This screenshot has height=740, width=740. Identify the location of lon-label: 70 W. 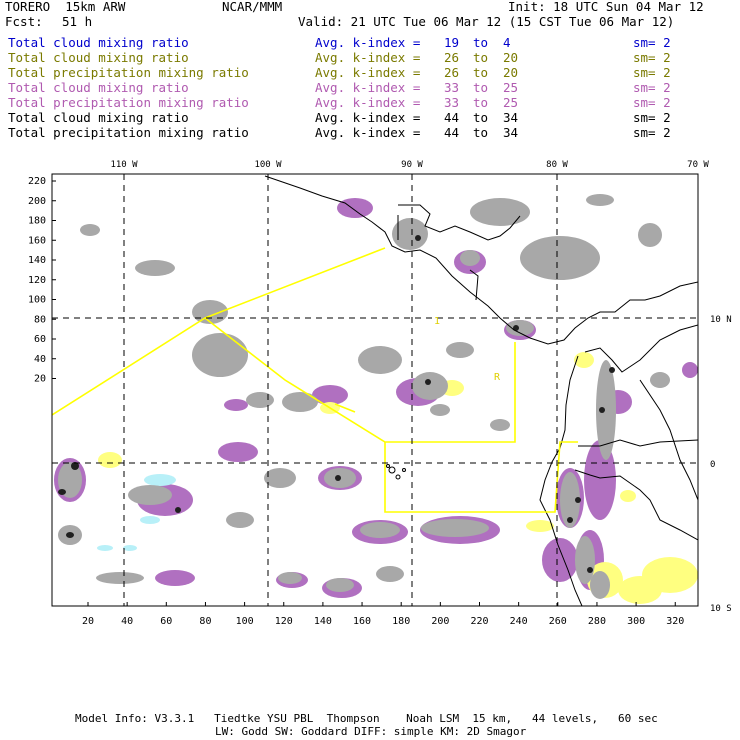
(698, 165).